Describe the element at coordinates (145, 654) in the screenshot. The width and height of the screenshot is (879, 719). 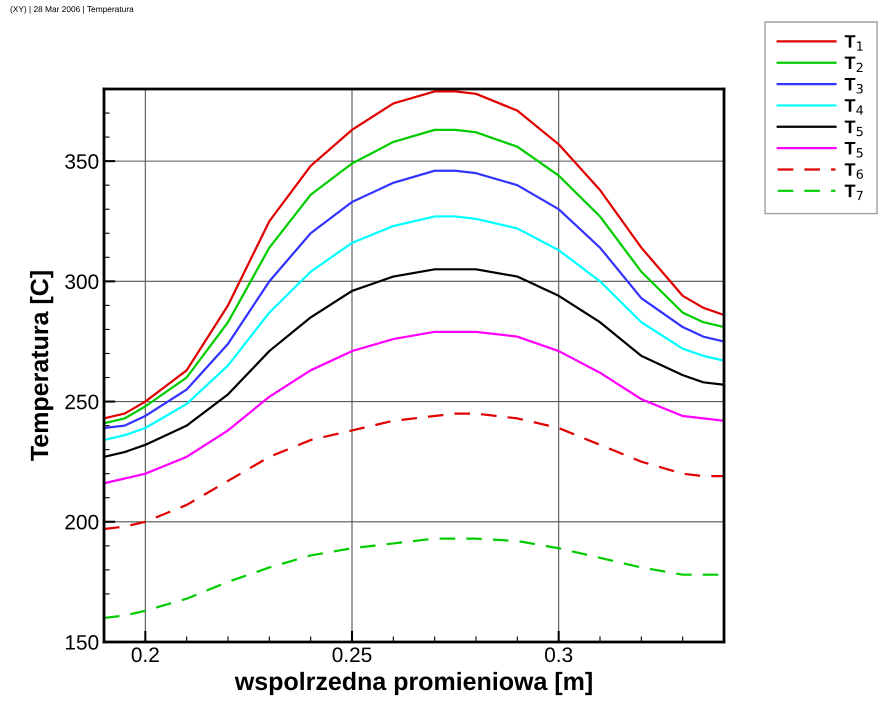
I see `x-tick-label: 0.2` at that location.